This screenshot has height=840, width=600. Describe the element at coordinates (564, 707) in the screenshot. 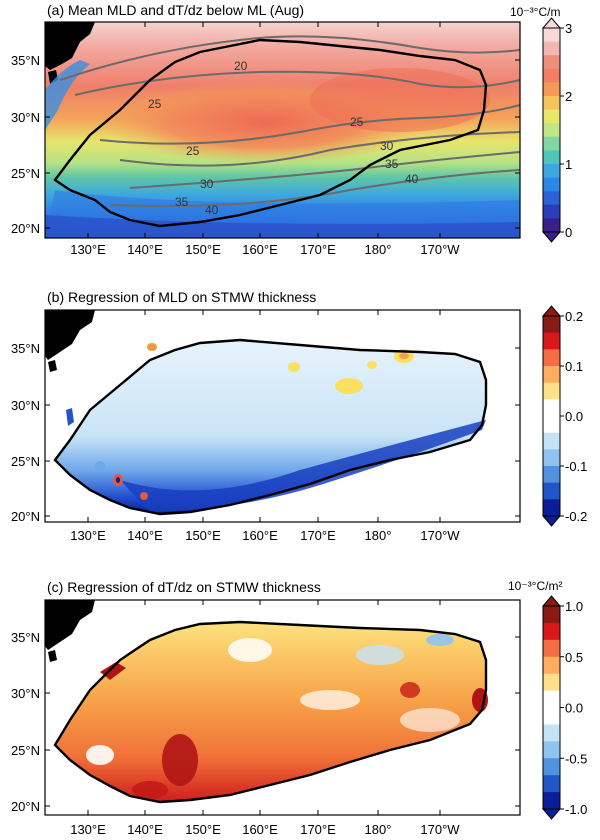

I see `panel-c-colorbar: 1.0 0.5 0.0 -0.5 -1.0` at that location.